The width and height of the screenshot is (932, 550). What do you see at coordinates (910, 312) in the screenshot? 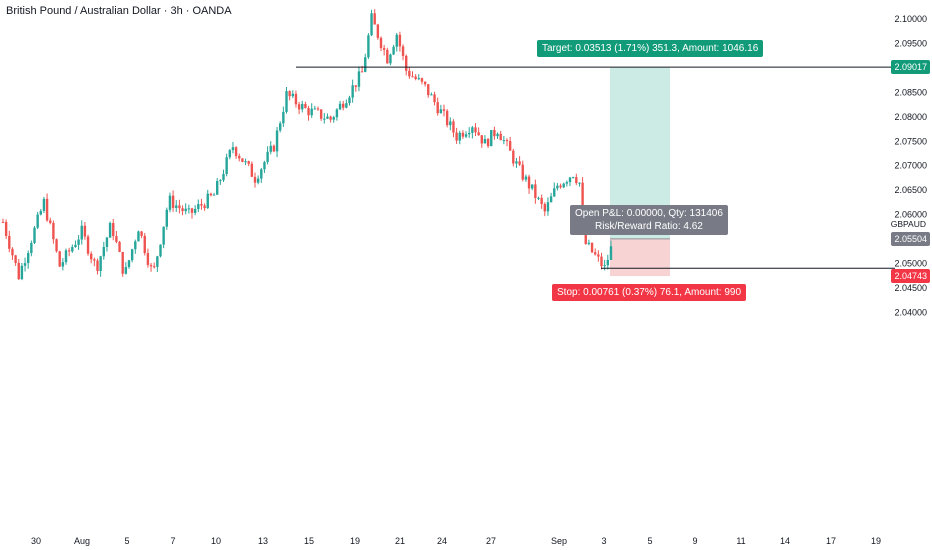
I see `y-tick-label: 2.04000` at bounding box center [910, 312].